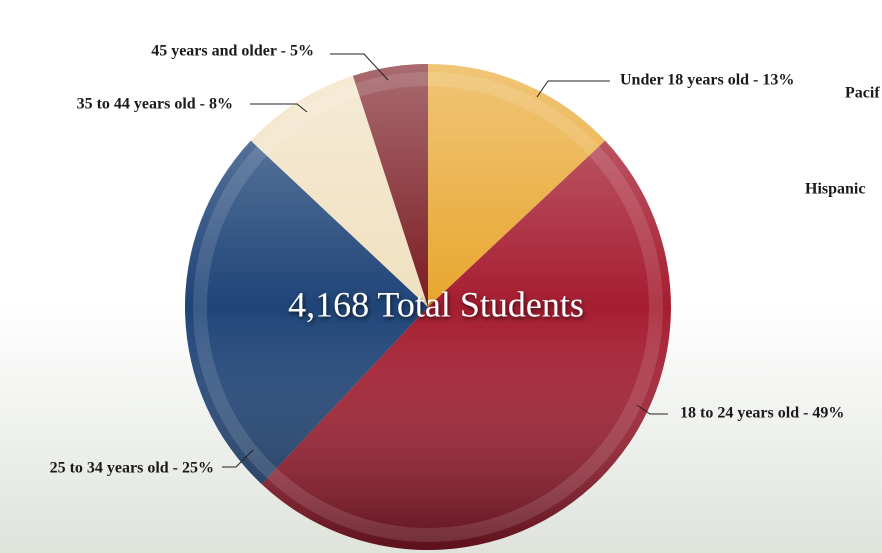 The image size is (882, 553). Describe the element at coordinates (707, 80) in the screenshot. I see `slice-label: Under 18 years old - 13%` at that location.